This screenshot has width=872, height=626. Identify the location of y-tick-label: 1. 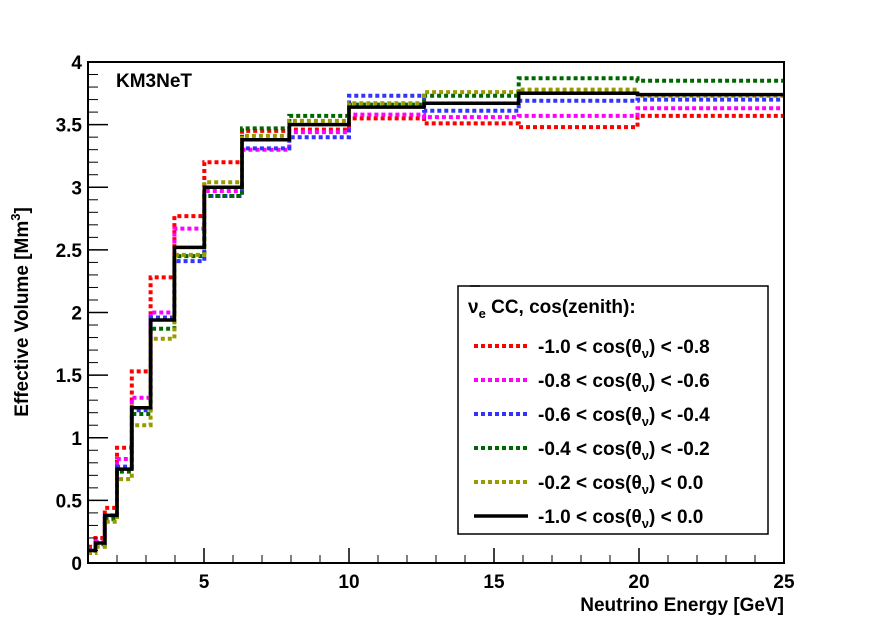
(76, 439).